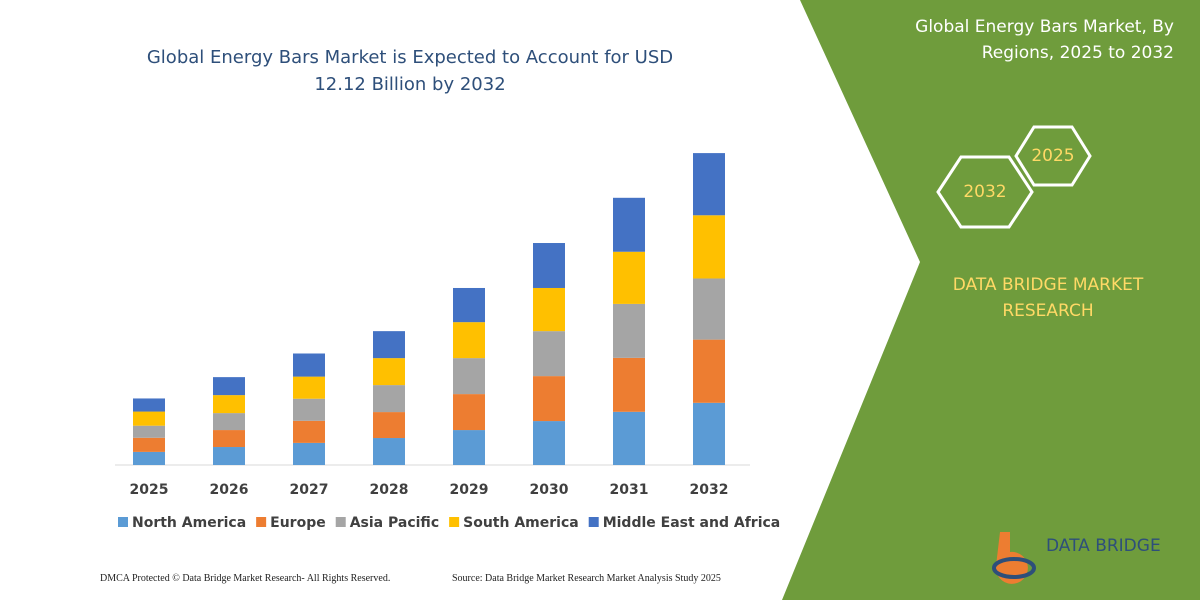 This screenshot has height=600, width=1200. I want to click on legend-label: South America, so click(521, 523).